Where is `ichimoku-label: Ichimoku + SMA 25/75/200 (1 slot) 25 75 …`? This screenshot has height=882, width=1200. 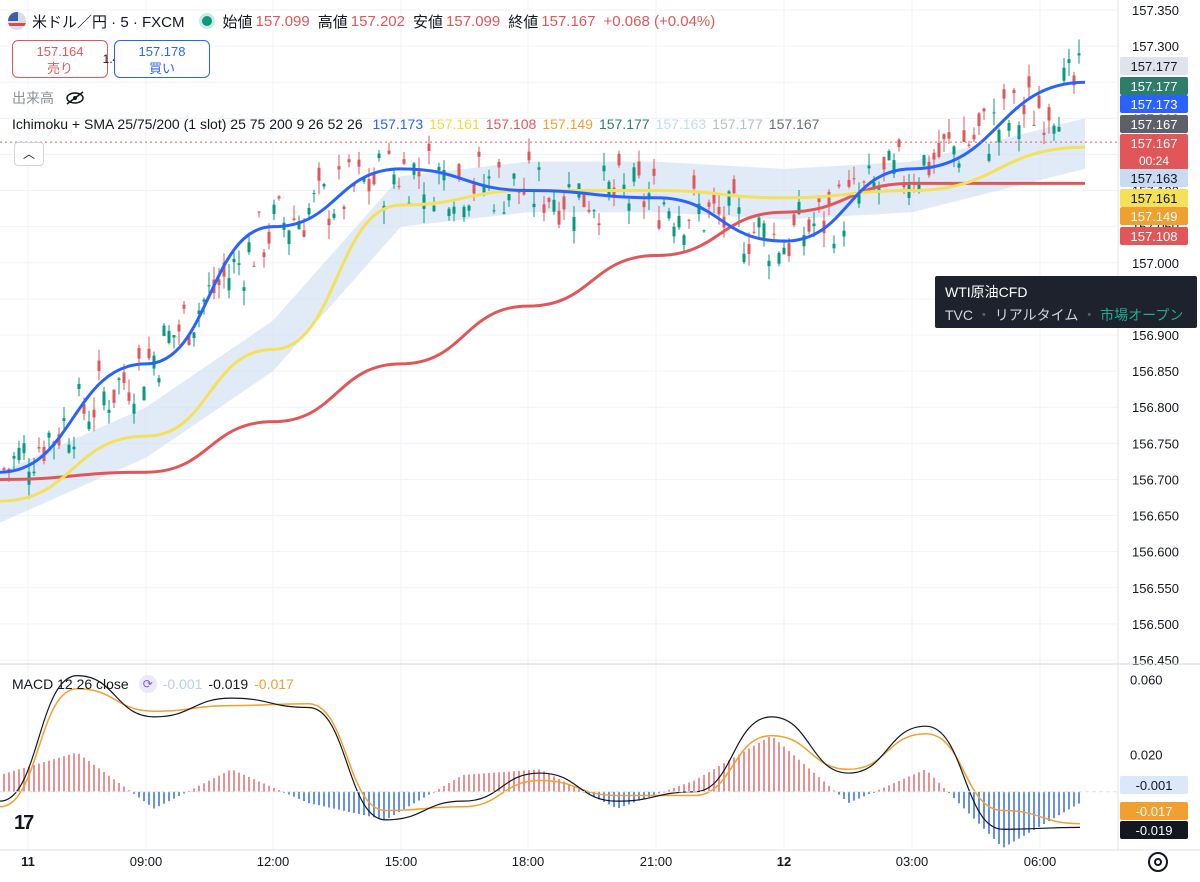
ichimoku-label: Ichimoku + SMA 25/75/200 (1 slot) 25 75 … is located at coordinates (187, 124).